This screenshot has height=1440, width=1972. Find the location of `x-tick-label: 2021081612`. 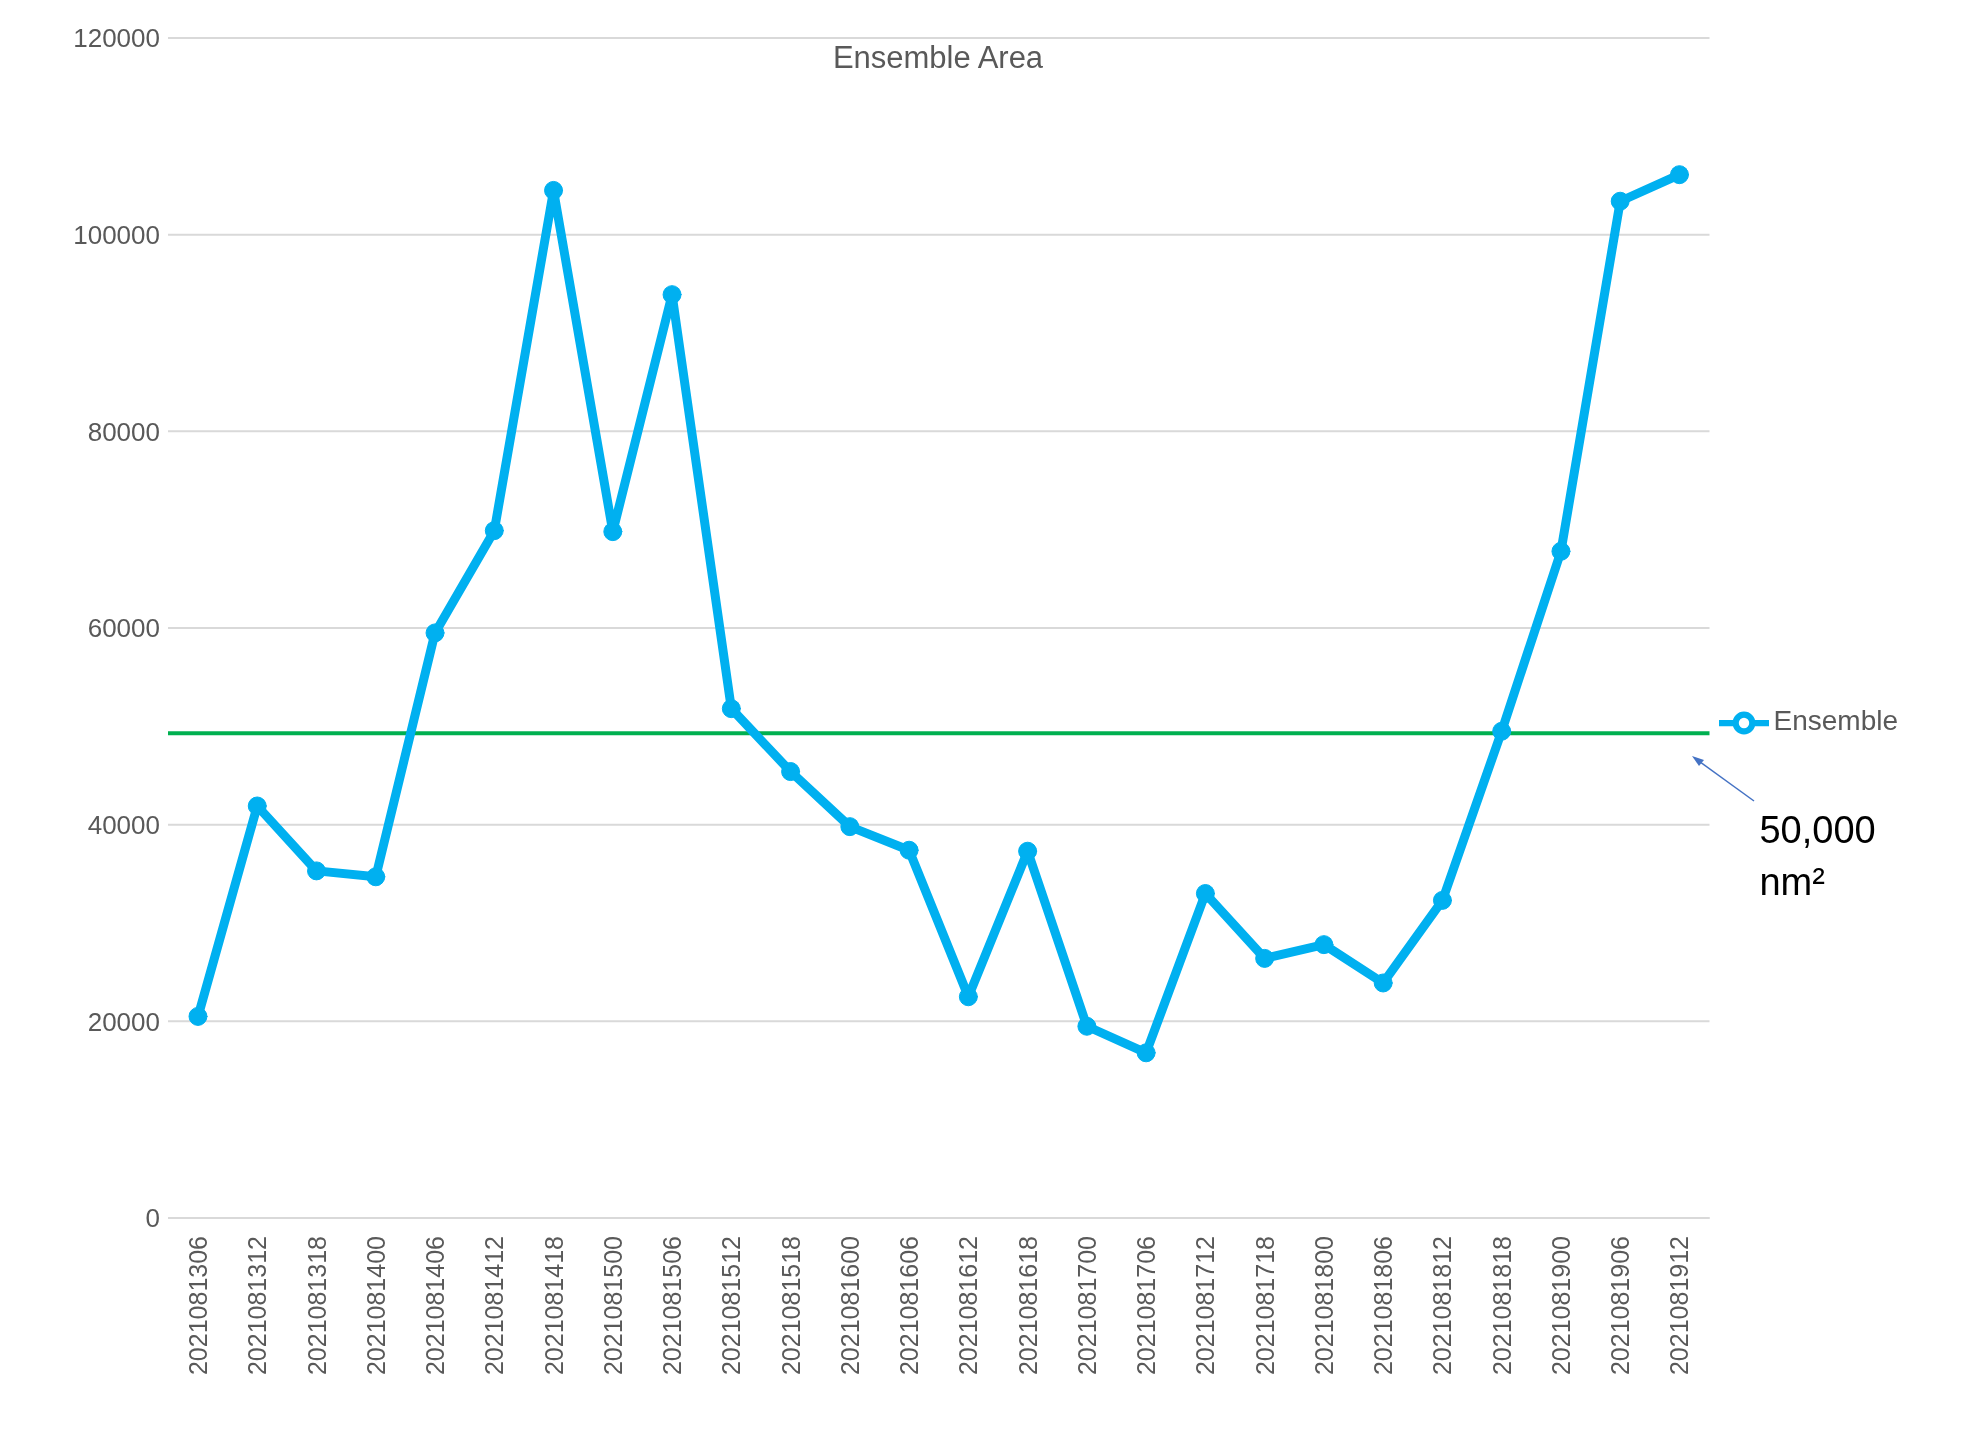

x-tick-label: 2021081612 is located at coordinates (968, 1306).